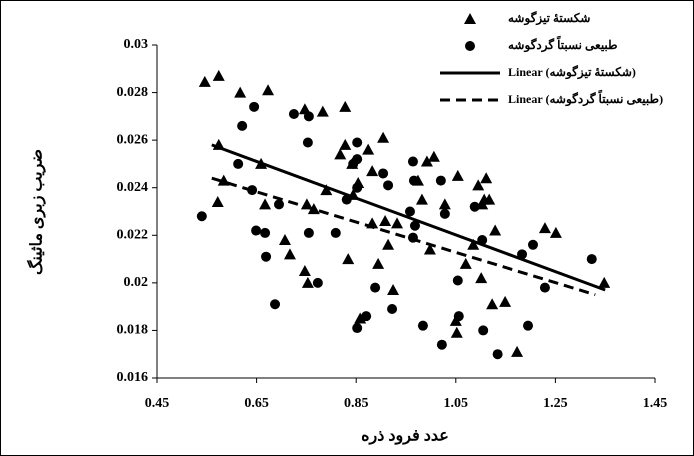  I want to click on y-tick-label: 0.03, so click(136, 44).